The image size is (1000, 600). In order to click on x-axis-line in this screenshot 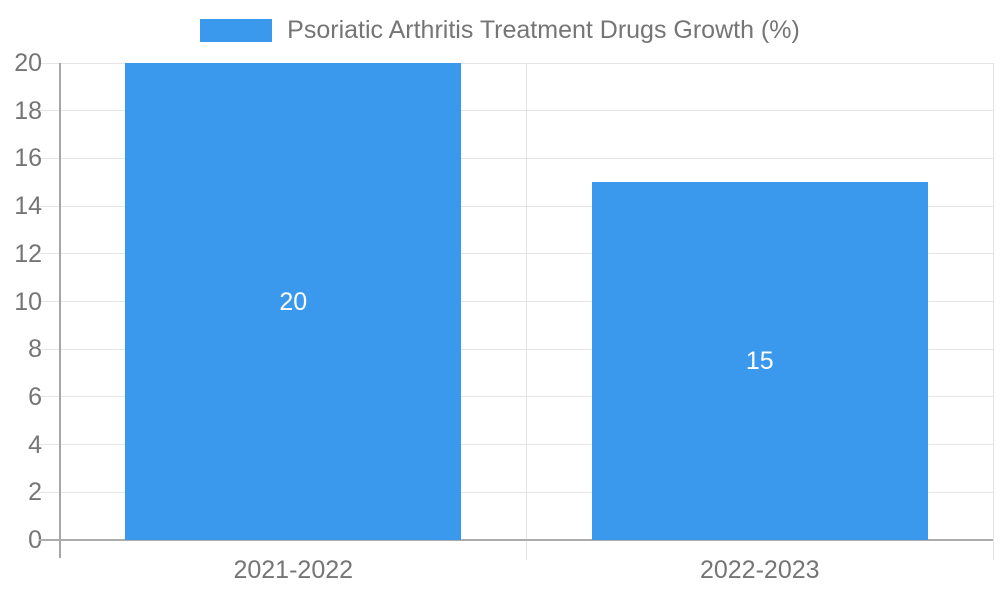, I will do `click(516, 540)`.